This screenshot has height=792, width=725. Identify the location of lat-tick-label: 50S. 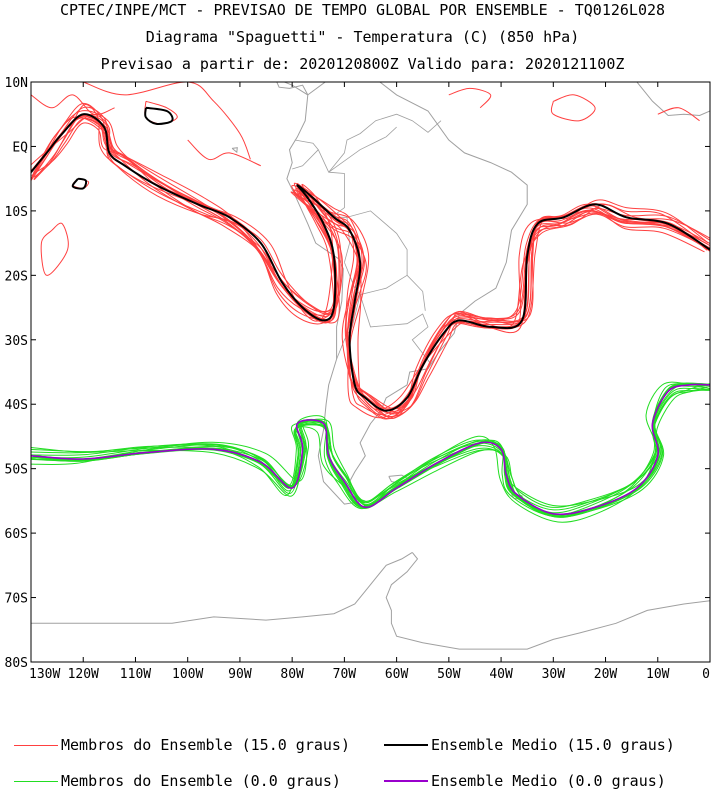
(16, 470).